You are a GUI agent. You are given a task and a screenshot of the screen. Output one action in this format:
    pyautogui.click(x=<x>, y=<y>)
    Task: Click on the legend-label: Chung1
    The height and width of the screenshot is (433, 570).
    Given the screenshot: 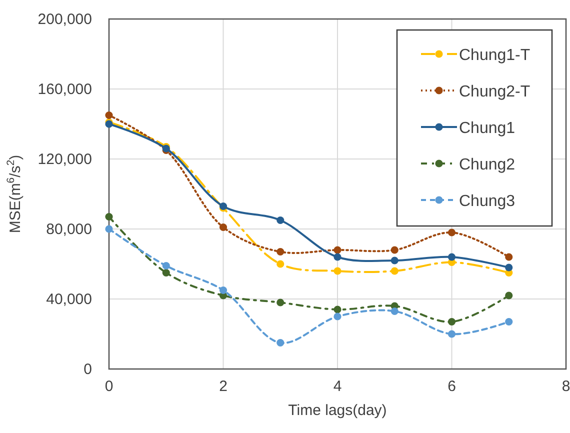 What is the action you would take?
    pyautogui.click(x=487, y=128)
    